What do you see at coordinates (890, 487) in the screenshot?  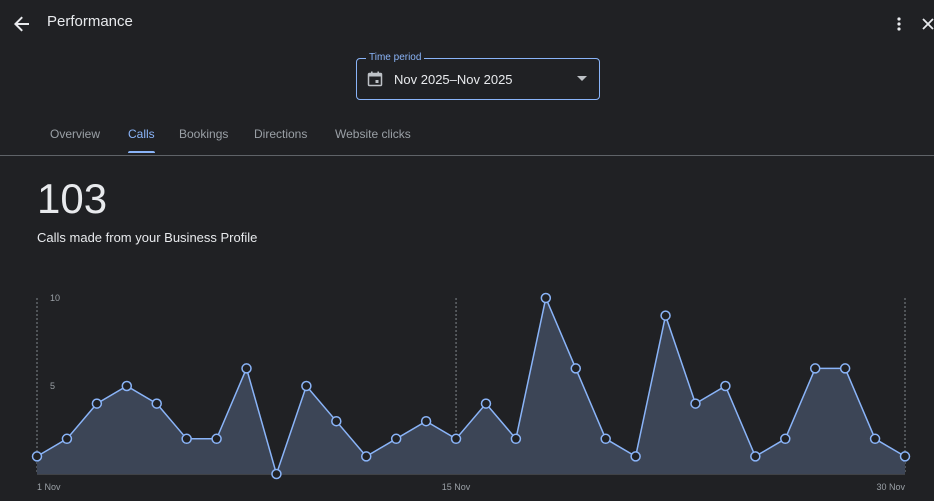 I see `x-tick-label: 30 Nov` at bounding box center [890, 487].